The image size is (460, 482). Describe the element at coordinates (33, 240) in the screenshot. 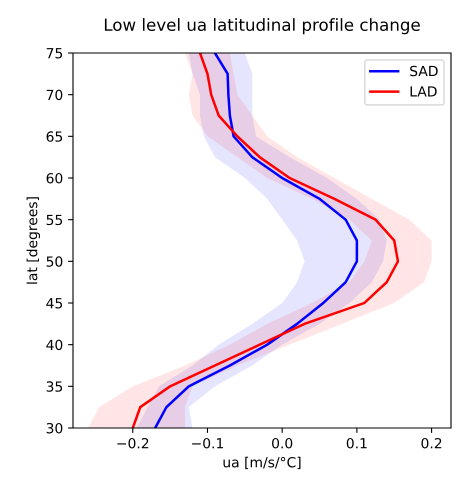

I see `y-axis-title: lat [degrees]` at that location.